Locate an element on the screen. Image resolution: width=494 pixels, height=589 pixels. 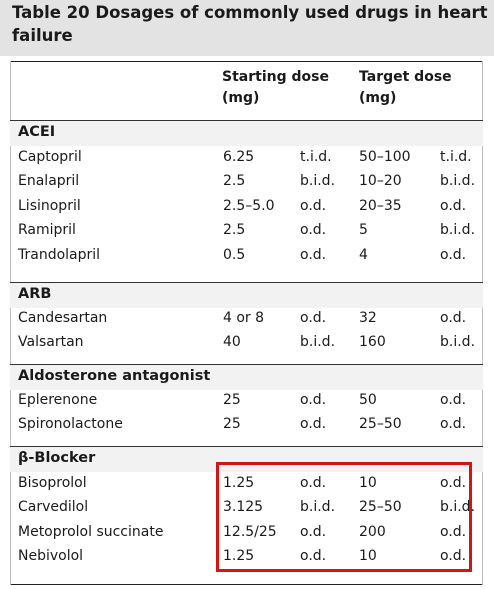
drug-name: Trandolapril is located at coordinates (59, 254).